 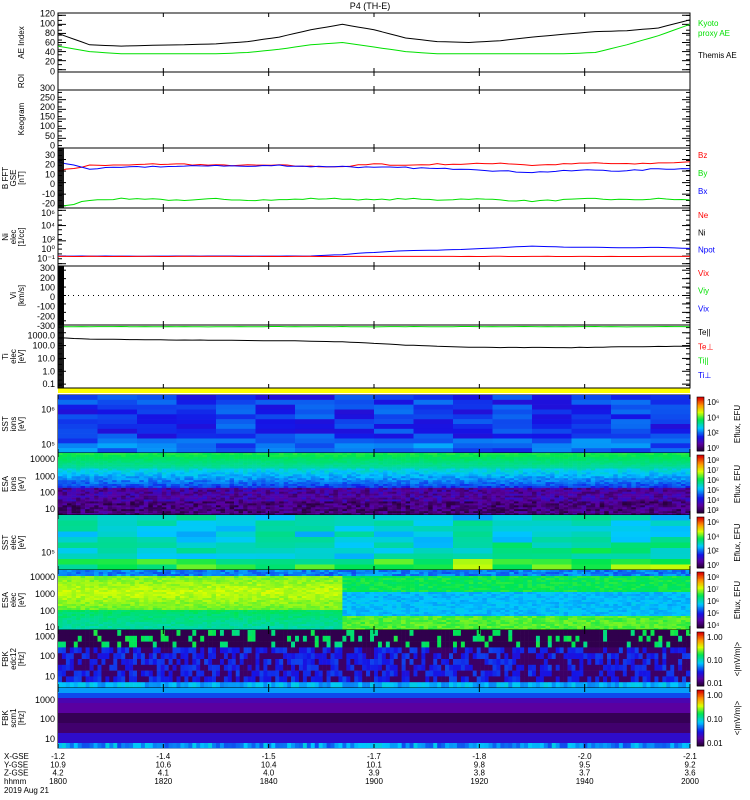 What do you see at coordinates (50, 62) in the screenshot?
I see `ytick-label: 20` at bounding box center [50, 62].